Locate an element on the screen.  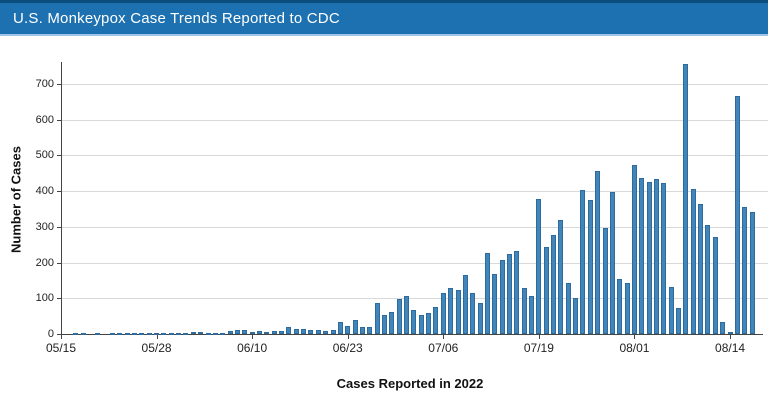
x-tick-label: 05/15 is located at coordinates (61, 348).